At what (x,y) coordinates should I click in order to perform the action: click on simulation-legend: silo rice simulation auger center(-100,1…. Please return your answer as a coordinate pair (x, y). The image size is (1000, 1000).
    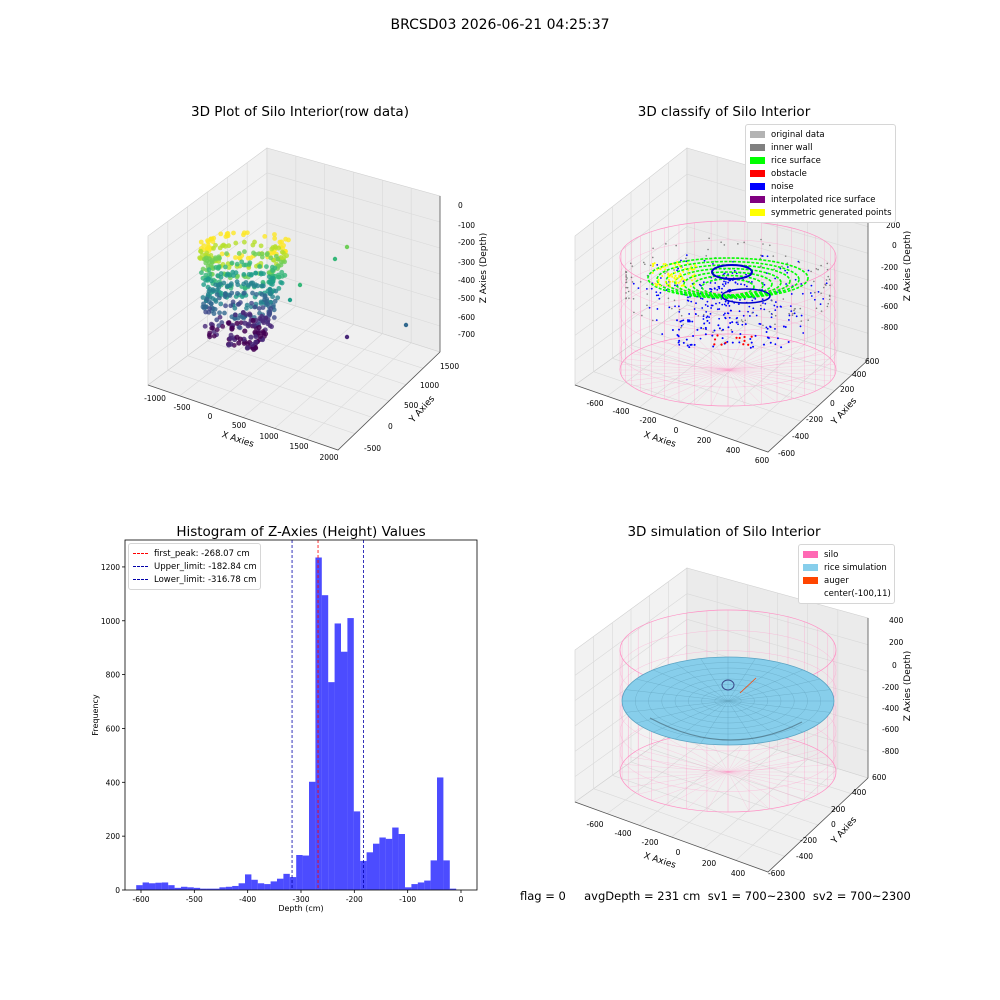
    Looking at the image, I should click on (846, 574).